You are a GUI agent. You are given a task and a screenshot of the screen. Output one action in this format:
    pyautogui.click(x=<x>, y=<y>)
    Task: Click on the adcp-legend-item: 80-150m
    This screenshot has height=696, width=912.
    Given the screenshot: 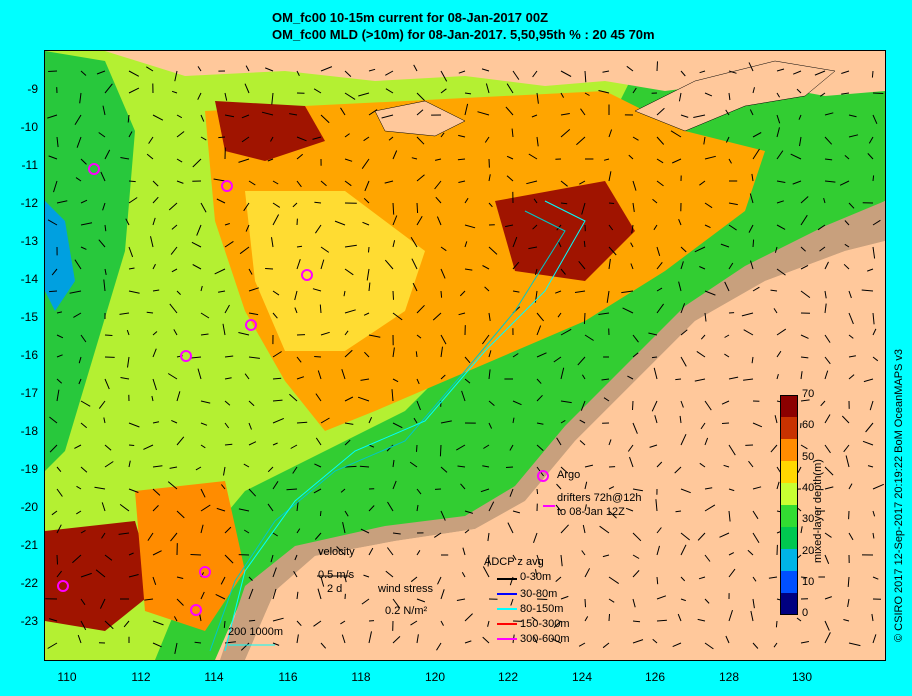 What is the action you would take?
    pyautogui.click(x=542, y=609)
    